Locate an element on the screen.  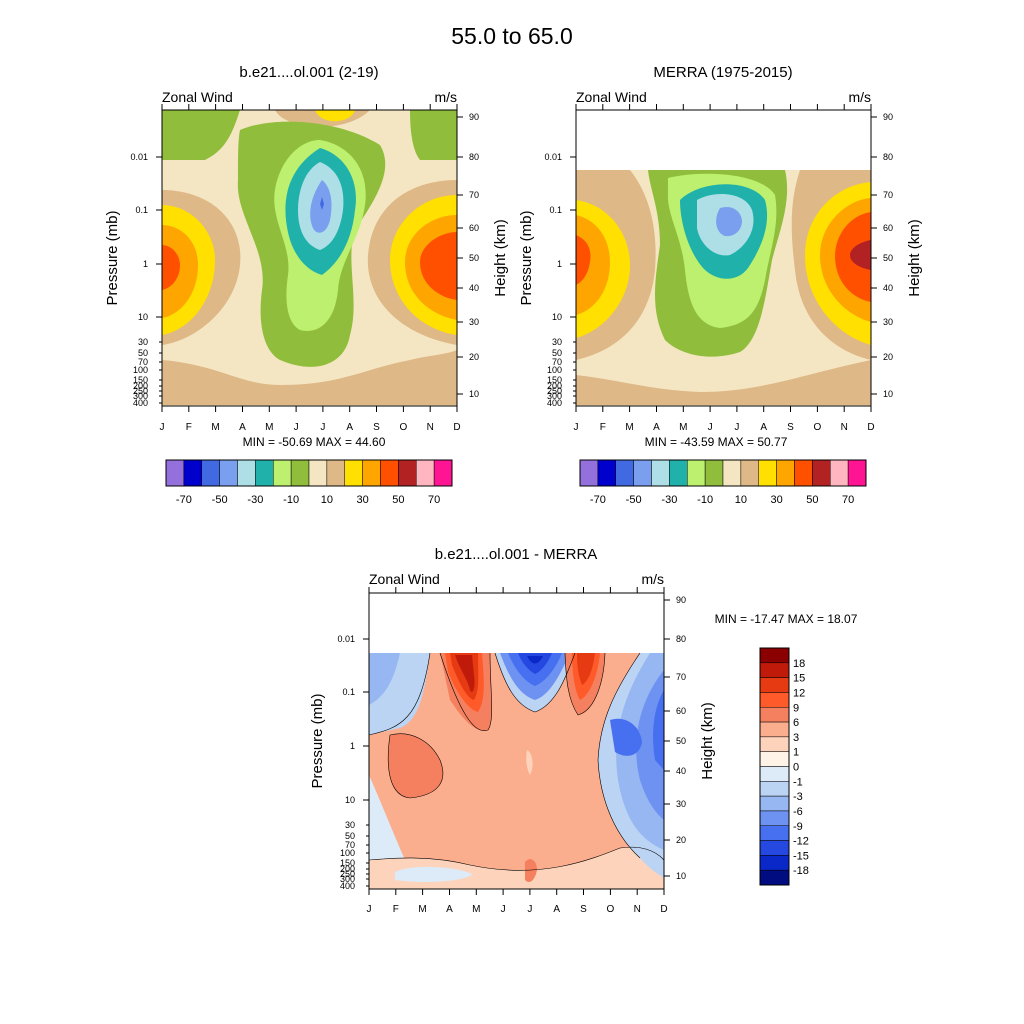
x-tick-label: O is located at coordinates (818, 427).